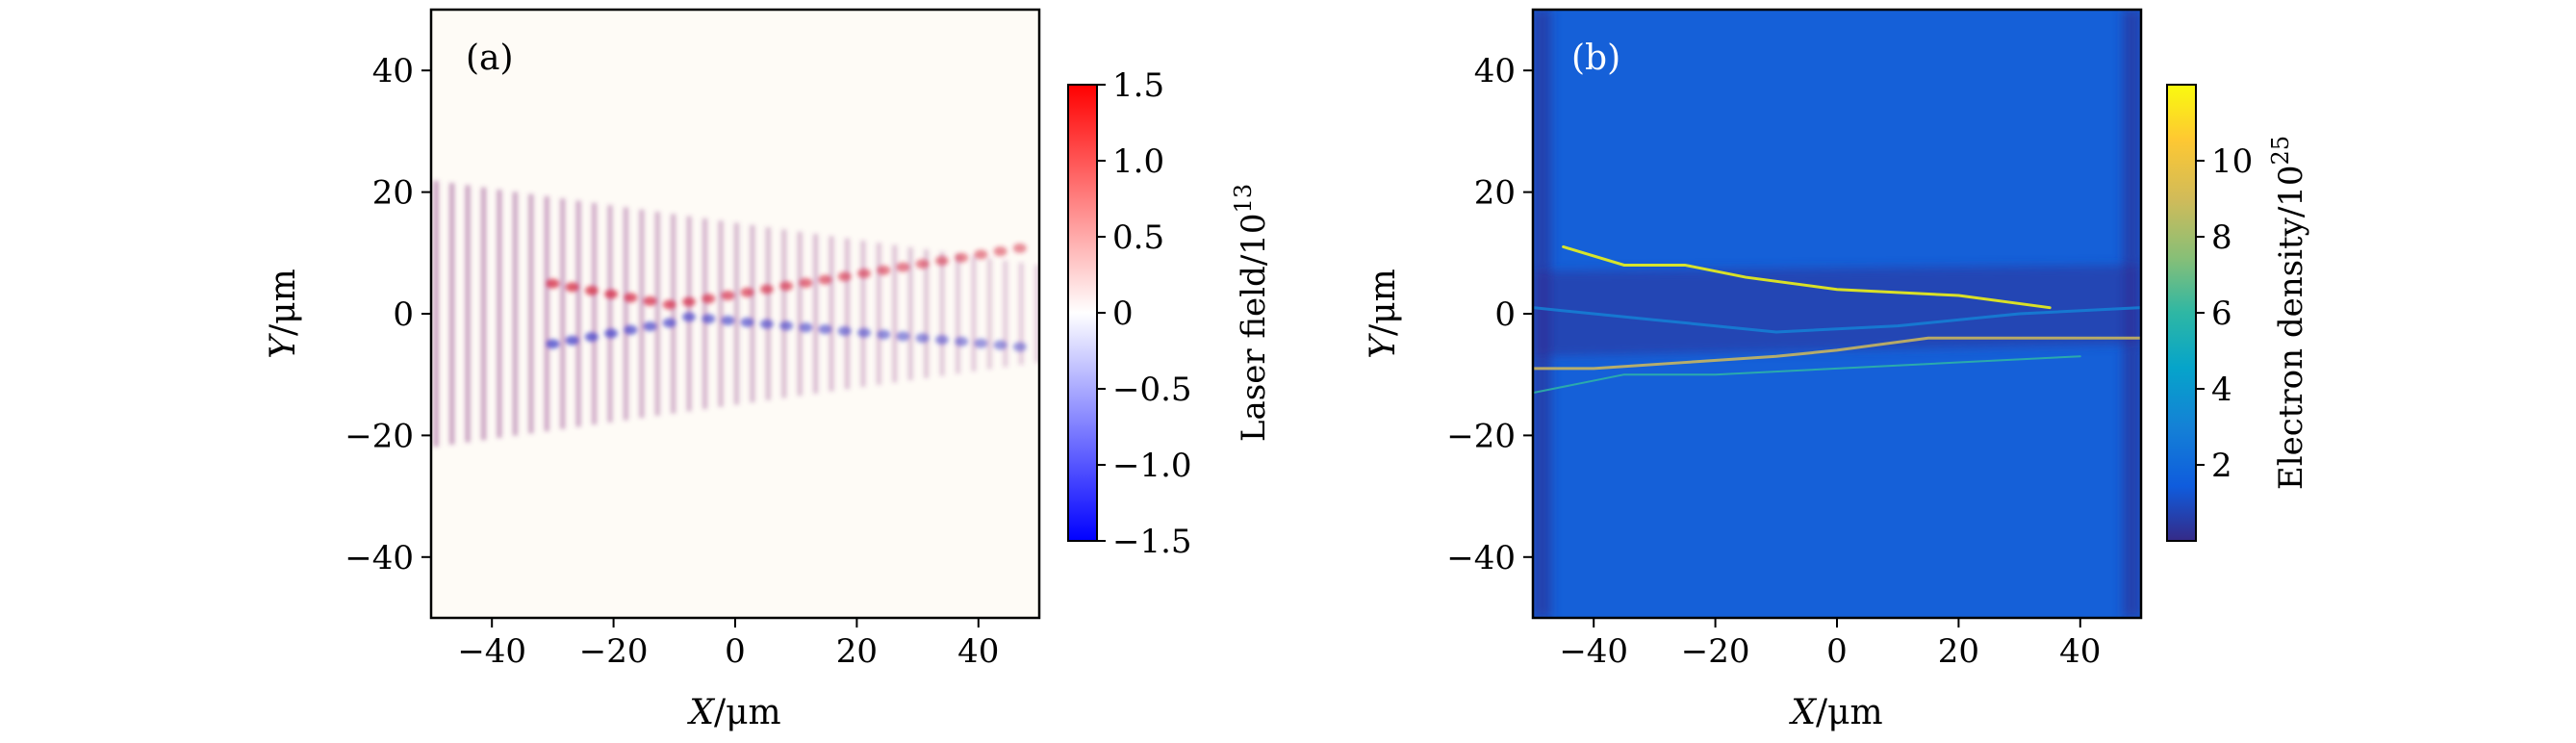 The image size is (2576, 743). I want to click on colorbar-gradient-b, so click(2181, 313).